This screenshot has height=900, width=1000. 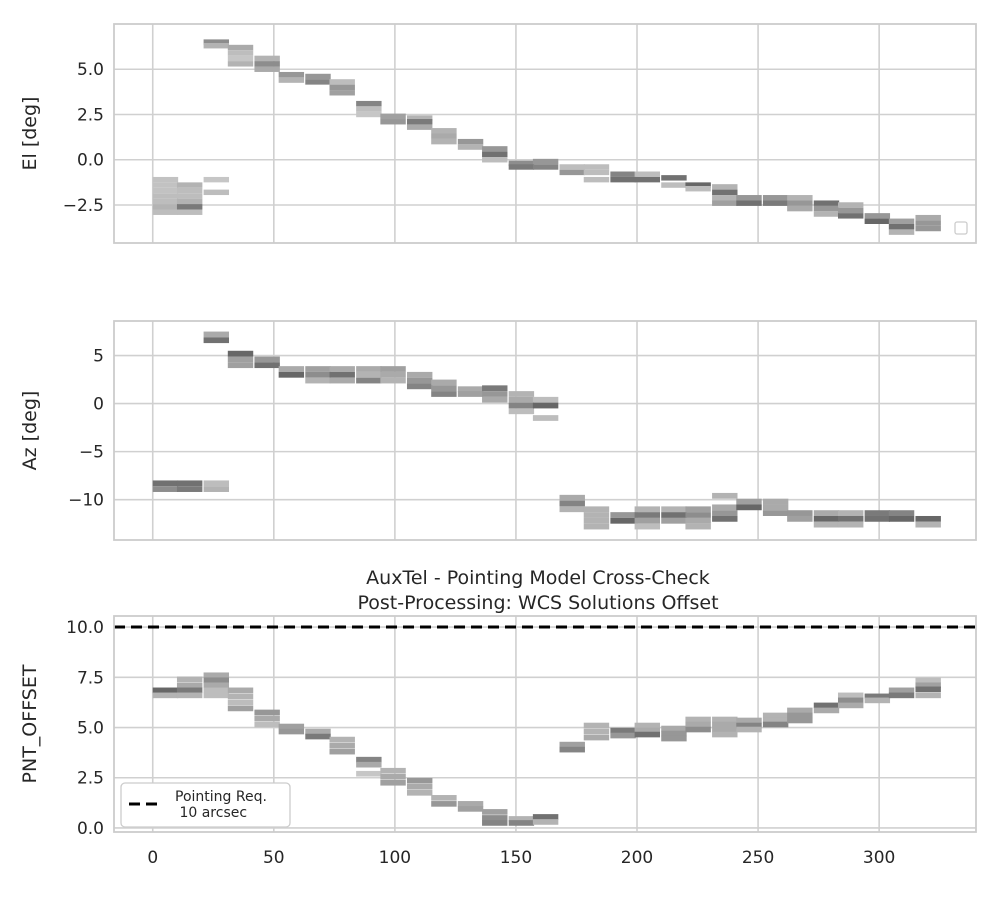 I want to click on y-axis-label: Az [deg], so click(x=30, y=431).